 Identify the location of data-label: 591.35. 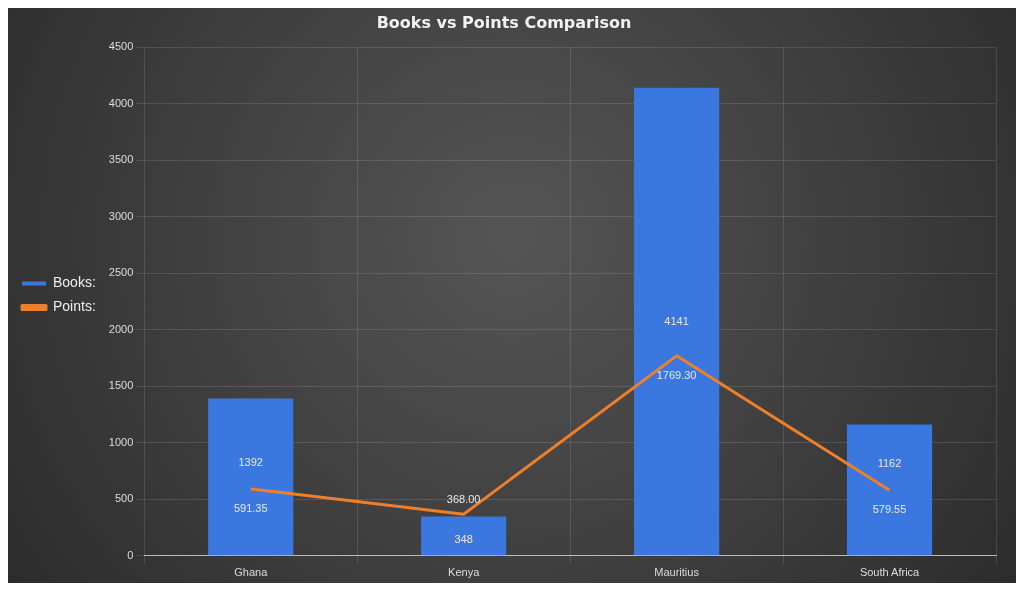
(250, 508).